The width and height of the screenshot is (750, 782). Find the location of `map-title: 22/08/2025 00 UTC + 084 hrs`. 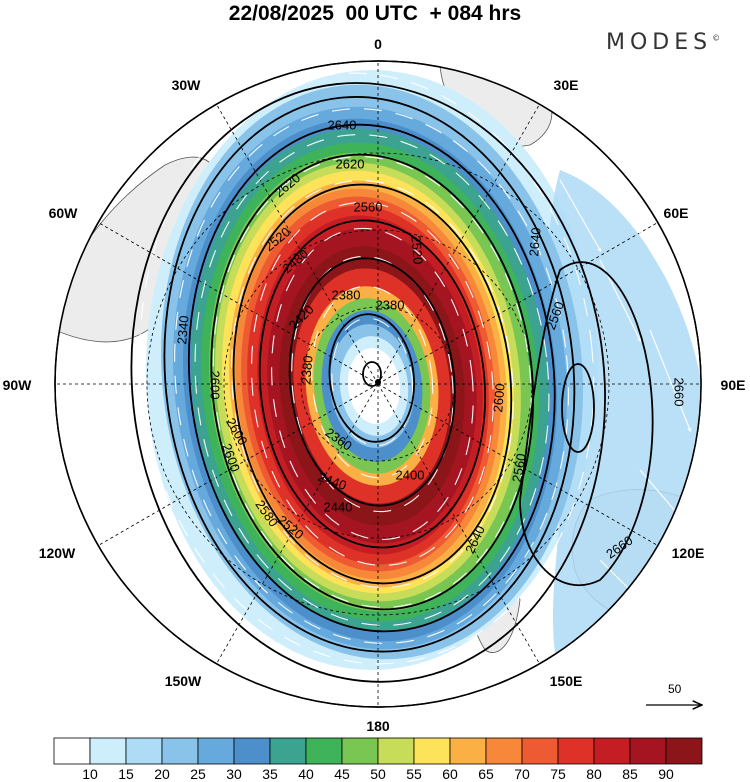

map-title: 22/08/2025 00 UTC + 084 hrs is located at coordinates (375, 13).